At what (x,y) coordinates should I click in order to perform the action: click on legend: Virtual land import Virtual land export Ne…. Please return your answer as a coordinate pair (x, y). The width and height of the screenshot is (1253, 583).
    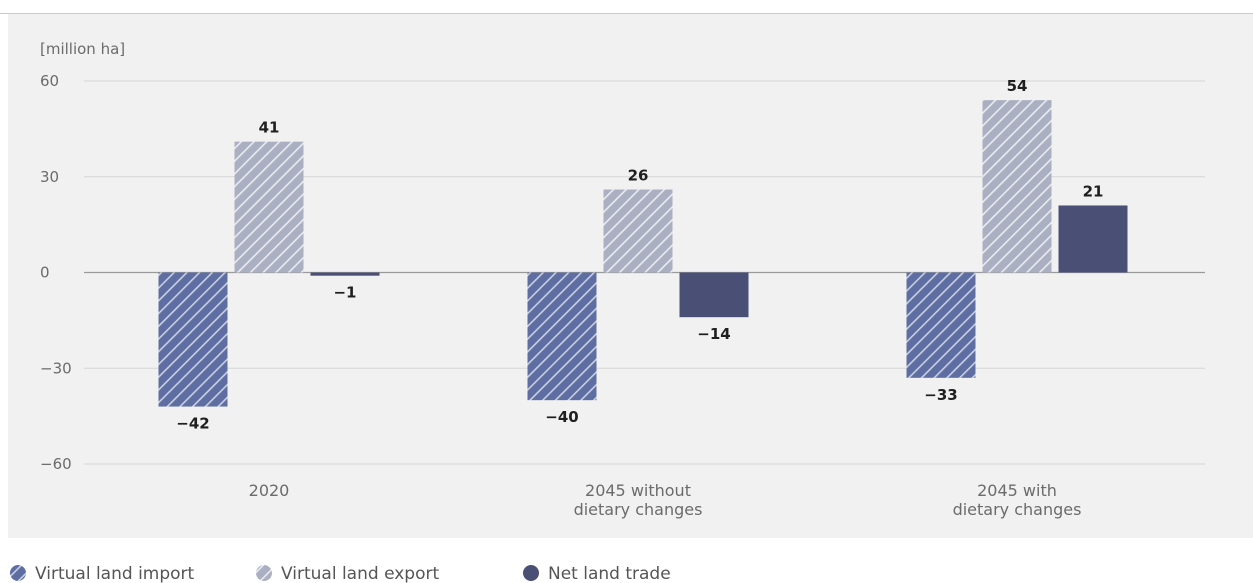
    Looking at the image, I should click on (340, 573).